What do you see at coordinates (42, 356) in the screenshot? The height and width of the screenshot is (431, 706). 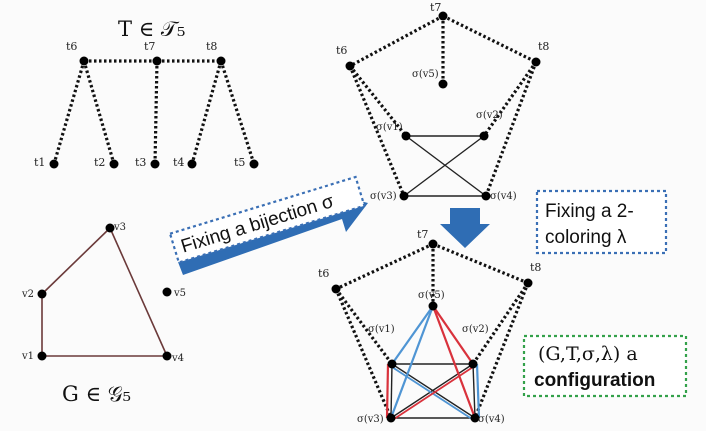 I see `graph-node-v1` at bounding box center [42, 356].